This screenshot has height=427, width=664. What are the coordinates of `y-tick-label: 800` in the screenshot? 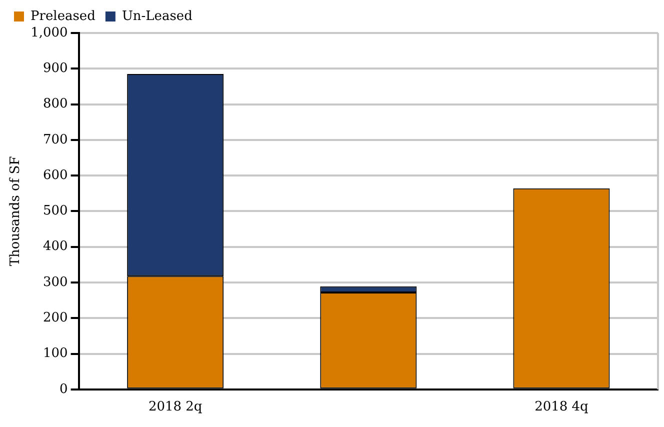 It's located at (55, 104).